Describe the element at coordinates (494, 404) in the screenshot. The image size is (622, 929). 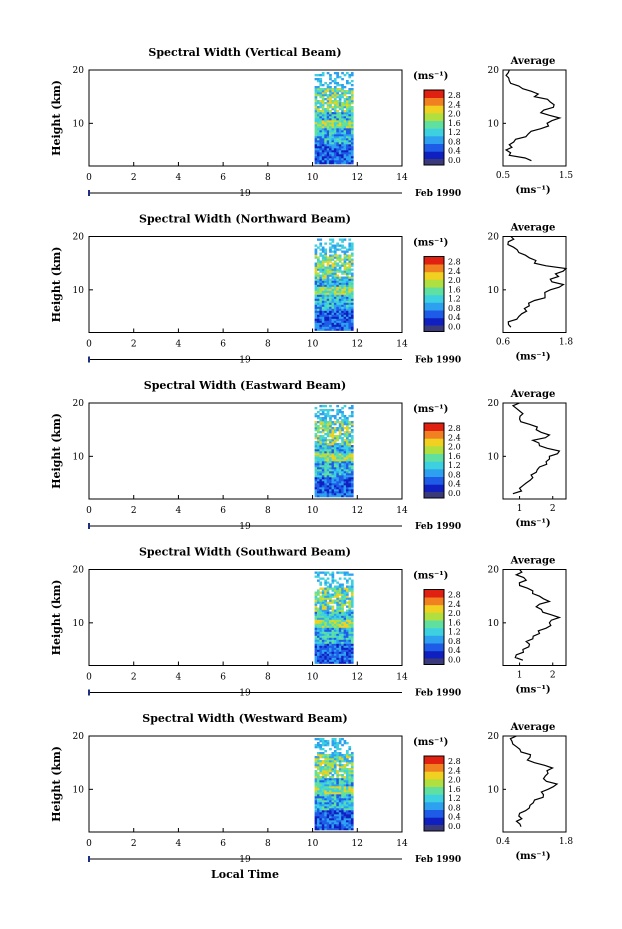
I see `profile-y-tick-label: 20` at that location.